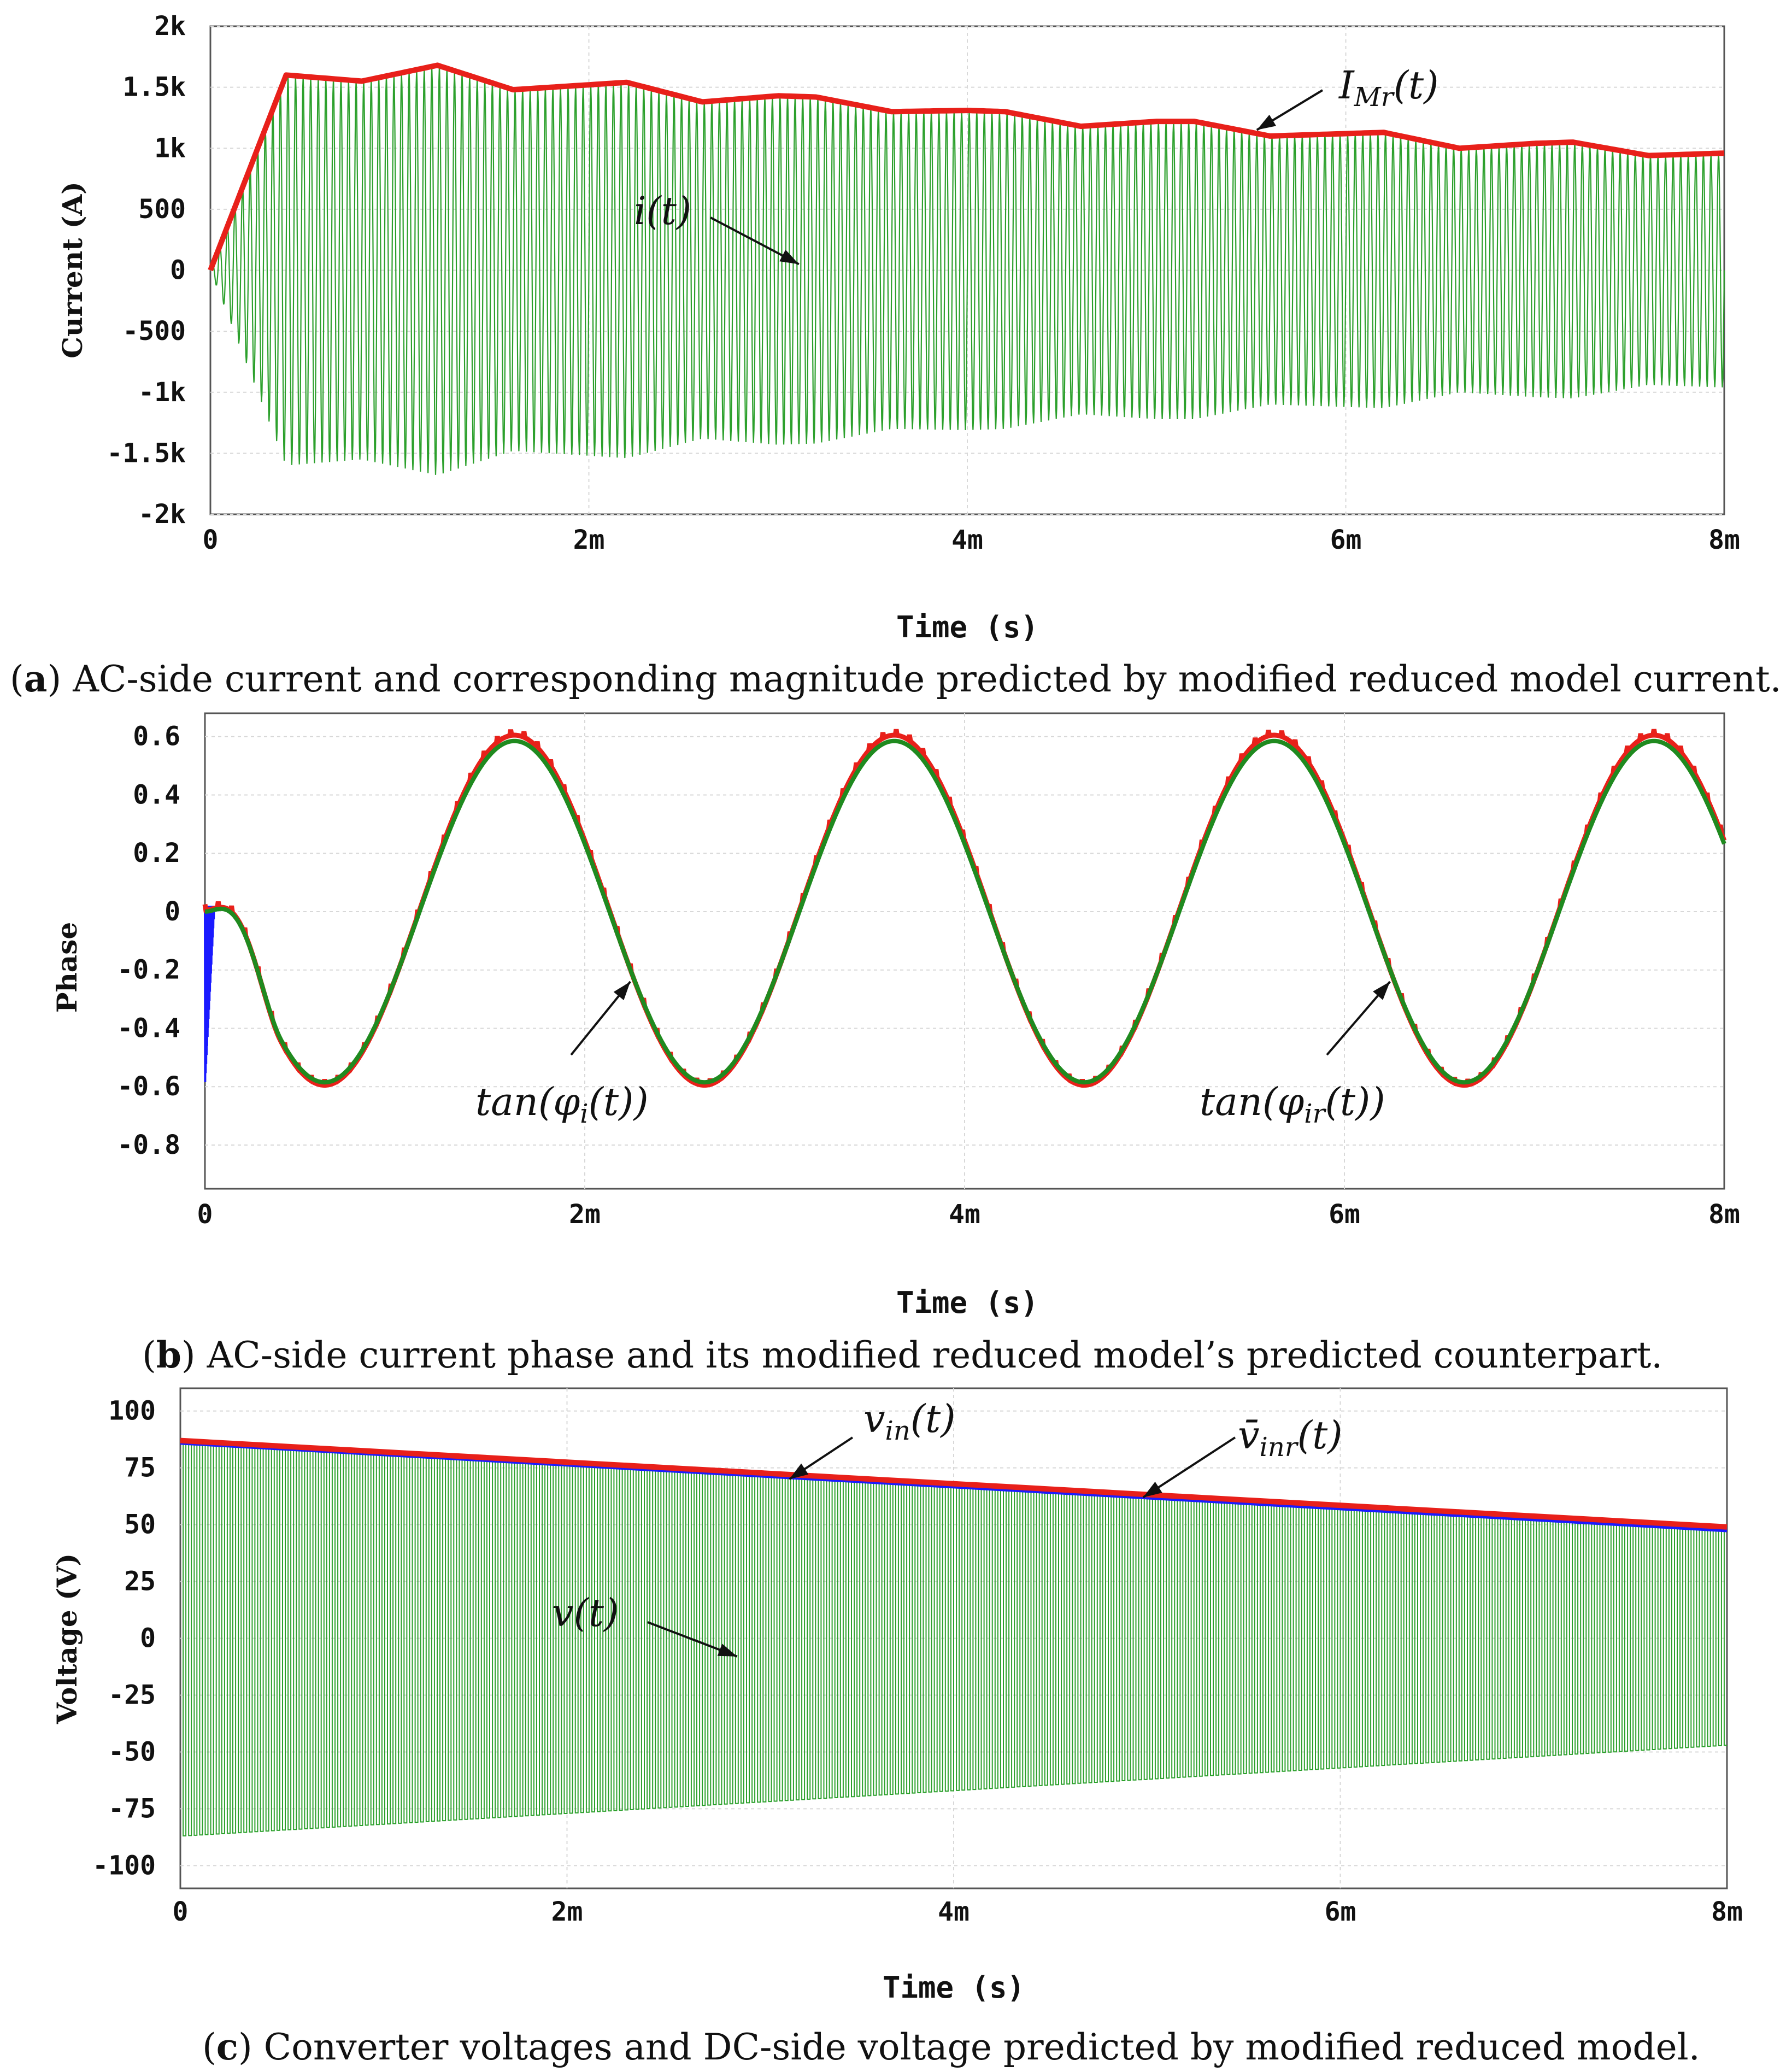  Describe the element at coordinates (170, 26) in the screenshot. I see `y-tick-label: 2k` at that location.